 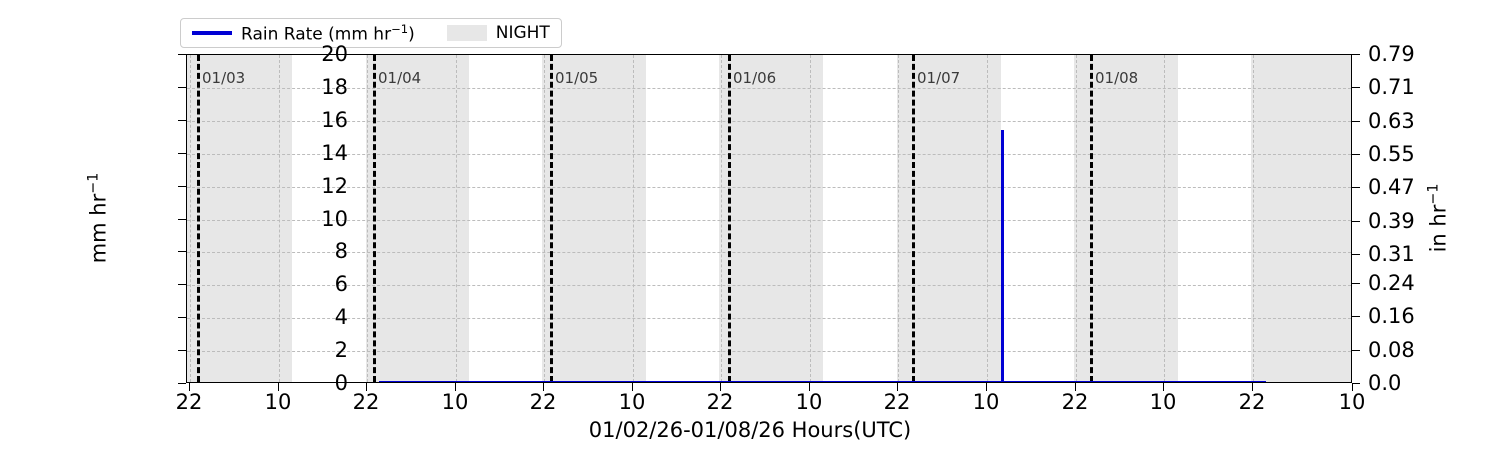 What do you see at coordinates (939, 78) in the screenshot?
I see `day-label: 01/07` at bounding box center [939, 78].